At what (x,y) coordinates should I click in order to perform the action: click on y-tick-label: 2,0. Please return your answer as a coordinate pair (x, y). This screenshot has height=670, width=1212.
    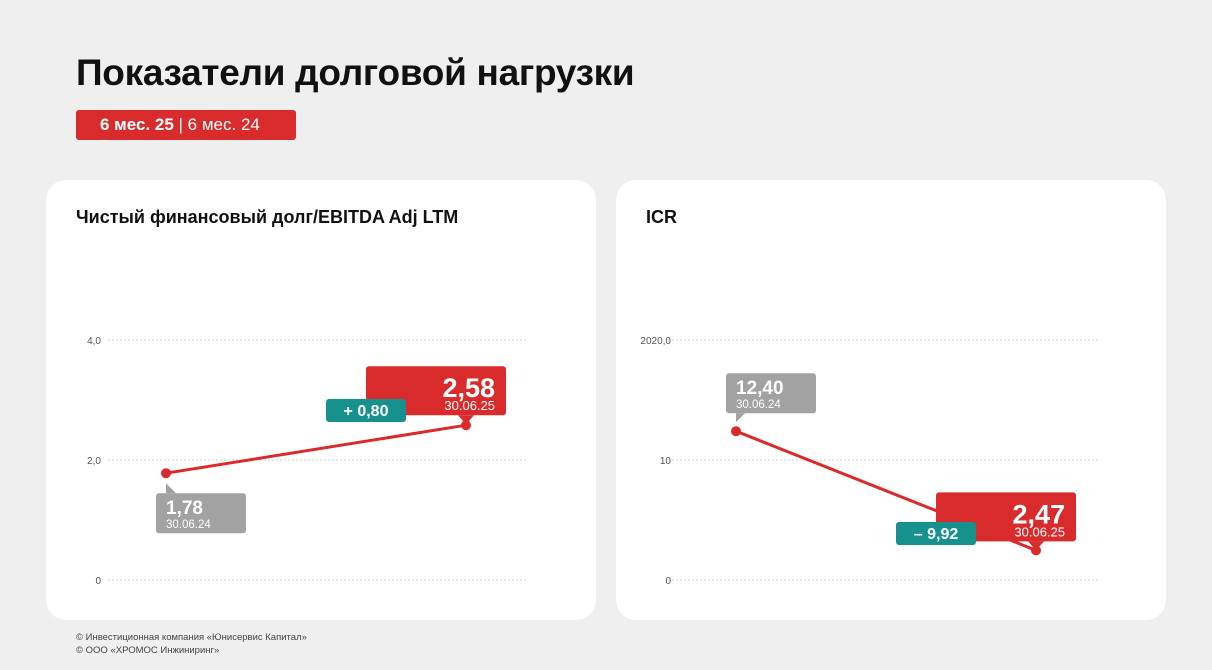
    Looking at the image, I should click on (94, 461).